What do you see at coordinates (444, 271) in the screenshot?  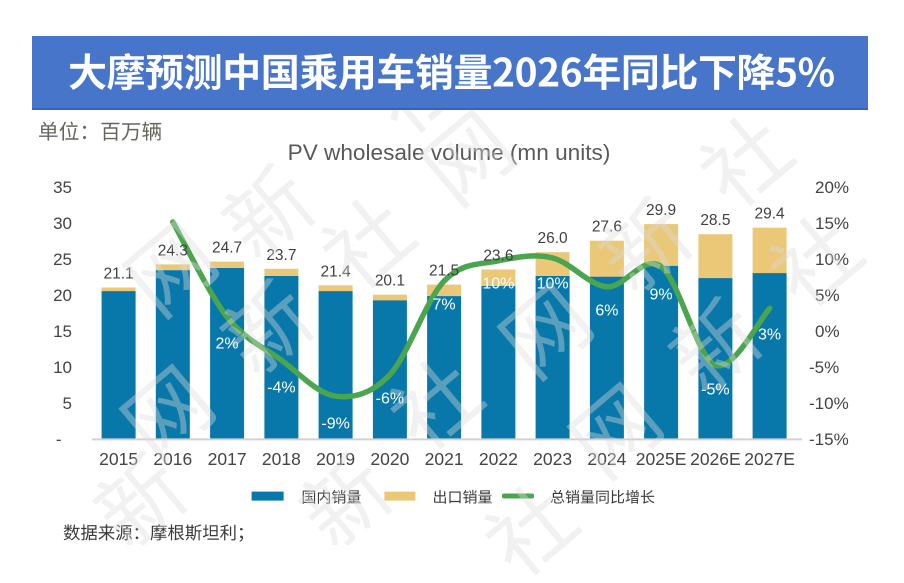 I see `svg-text: 21.5` at bounding box center [444, 271].